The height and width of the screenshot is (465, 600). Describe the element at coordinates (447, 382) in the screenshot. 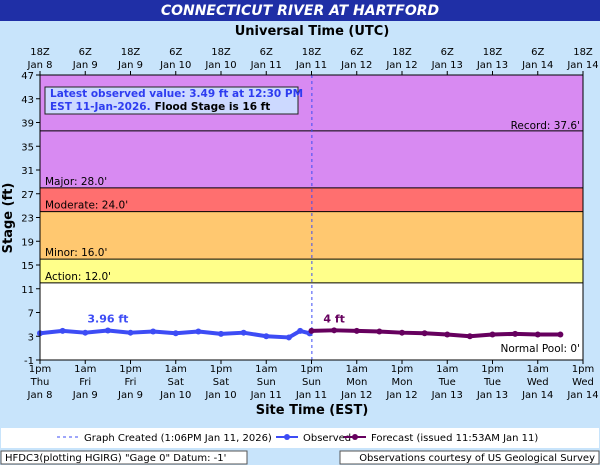

I see `x-tick-label: Tue` at that location.